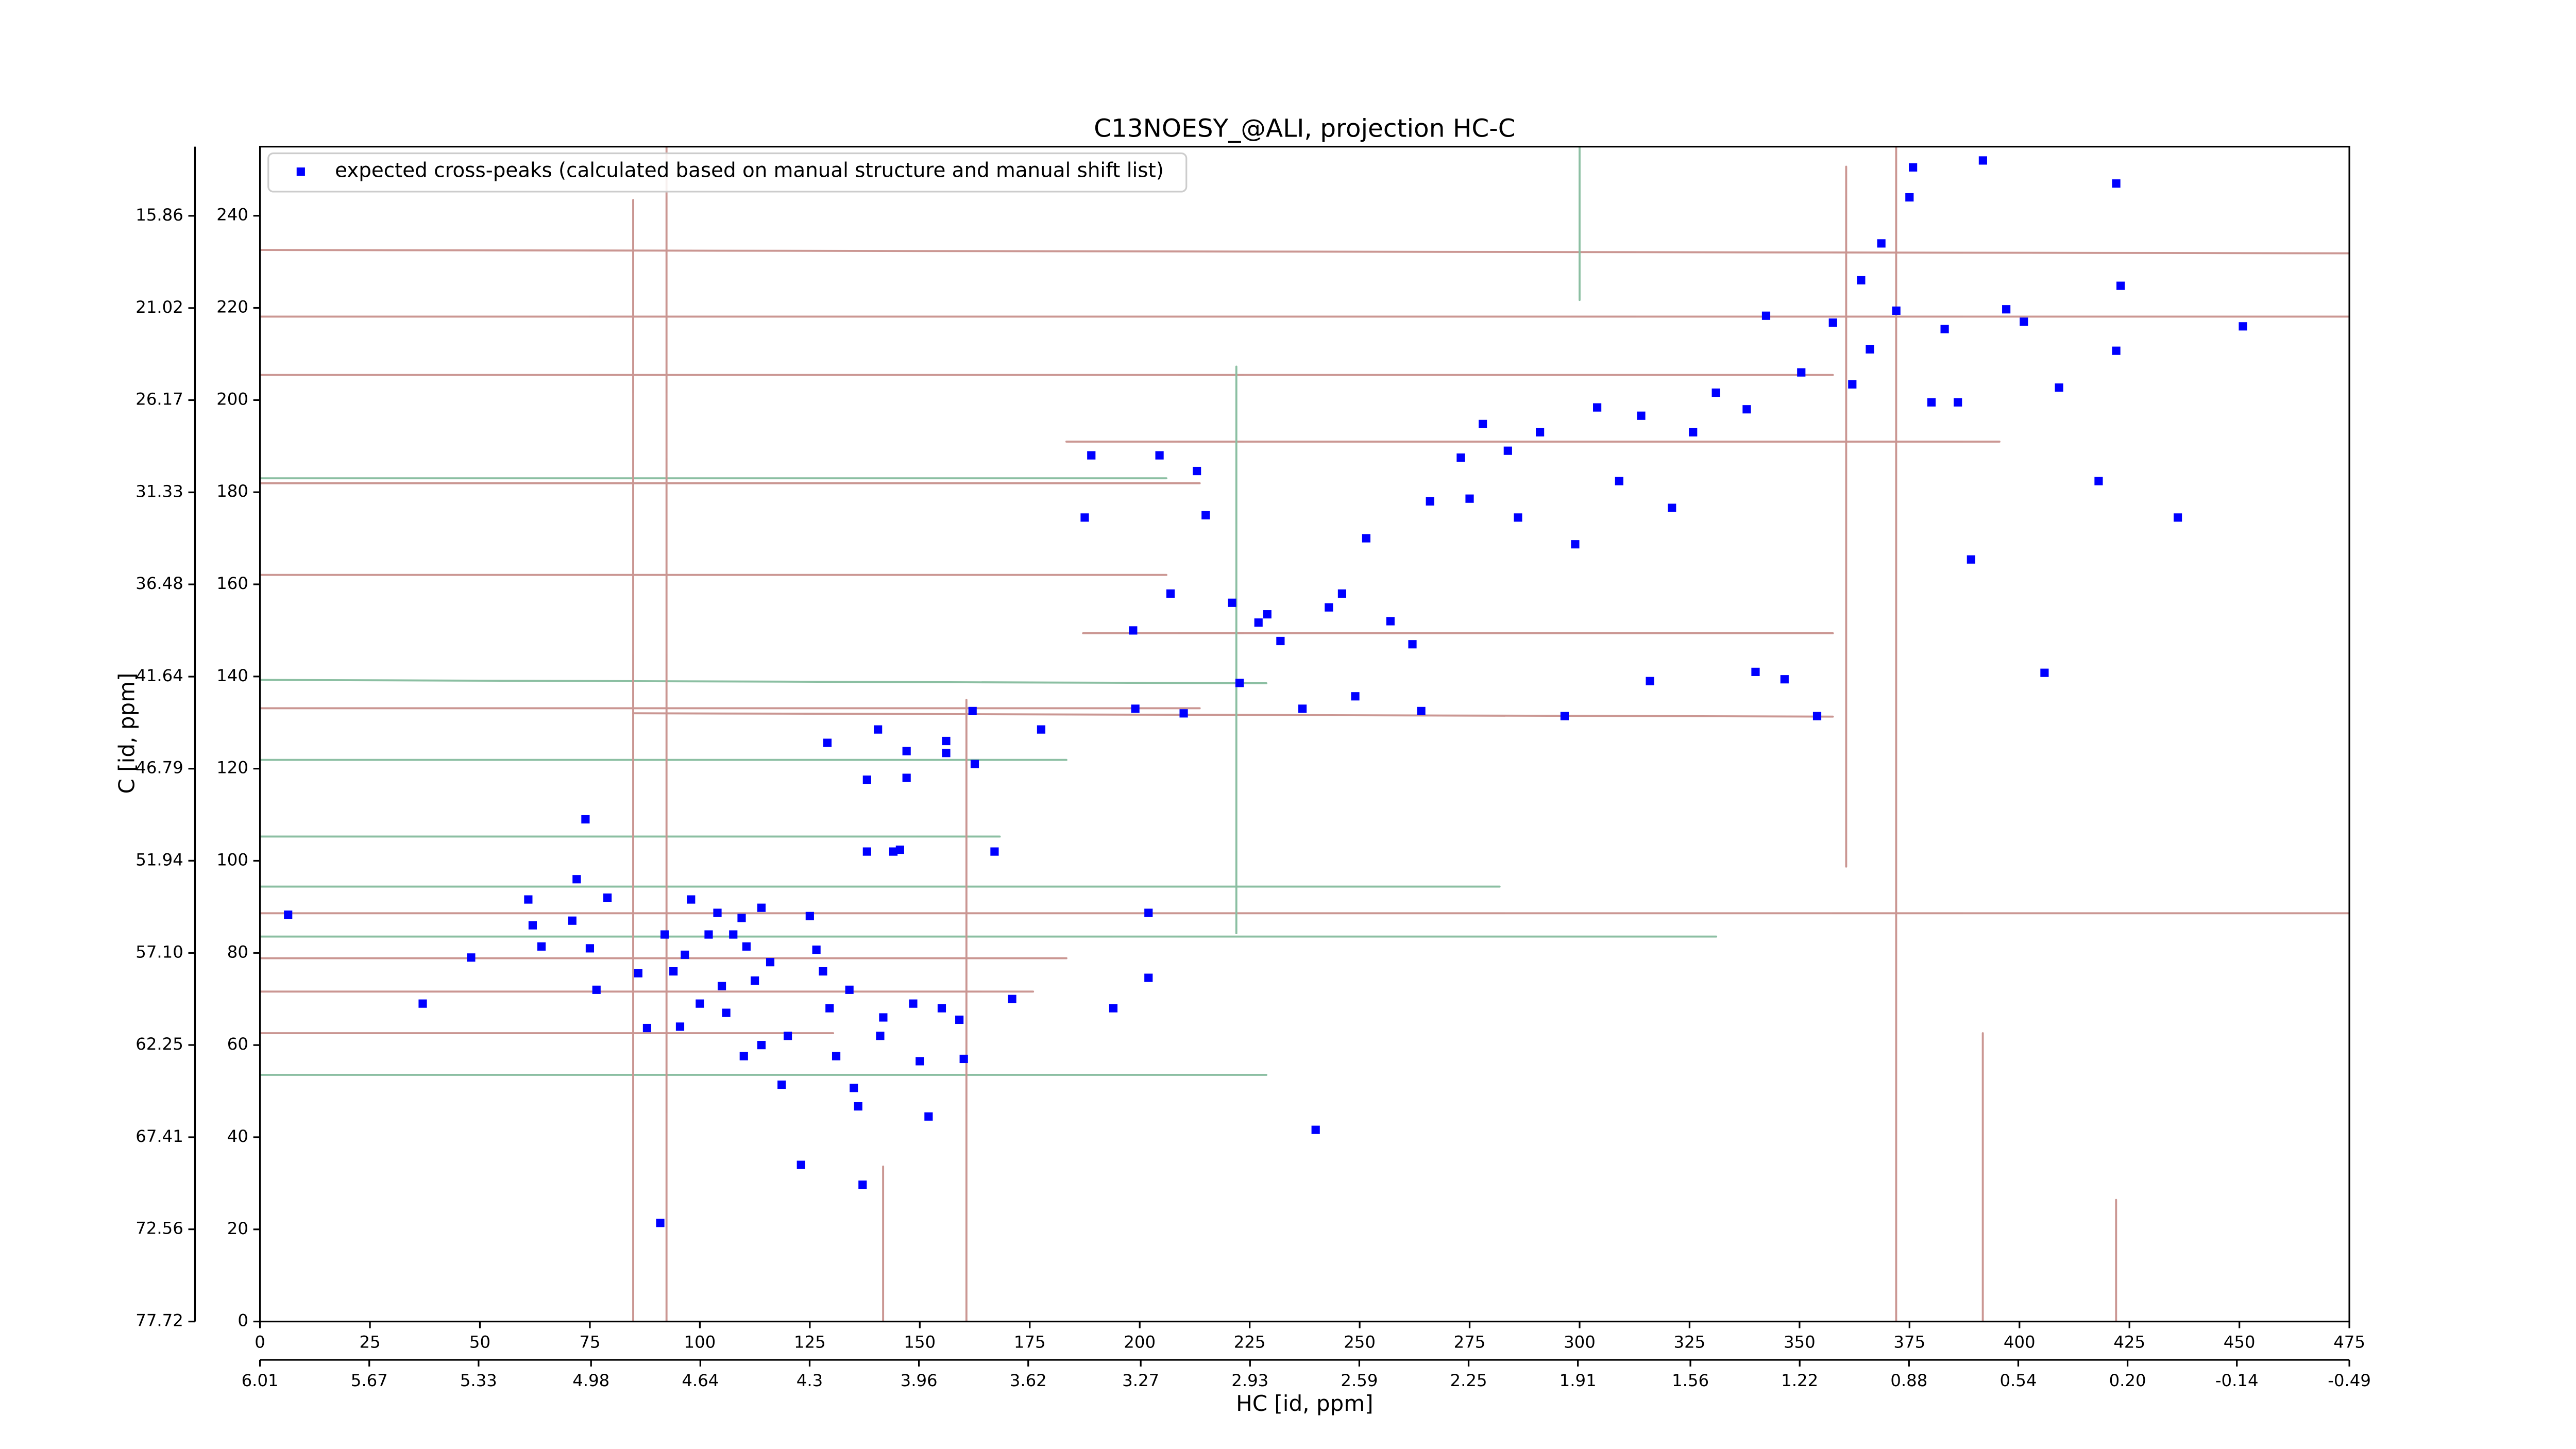  Describe the element at coordinates (159, 491) in the screenshot. I see `y2-tick-label: 31.33` at that location.